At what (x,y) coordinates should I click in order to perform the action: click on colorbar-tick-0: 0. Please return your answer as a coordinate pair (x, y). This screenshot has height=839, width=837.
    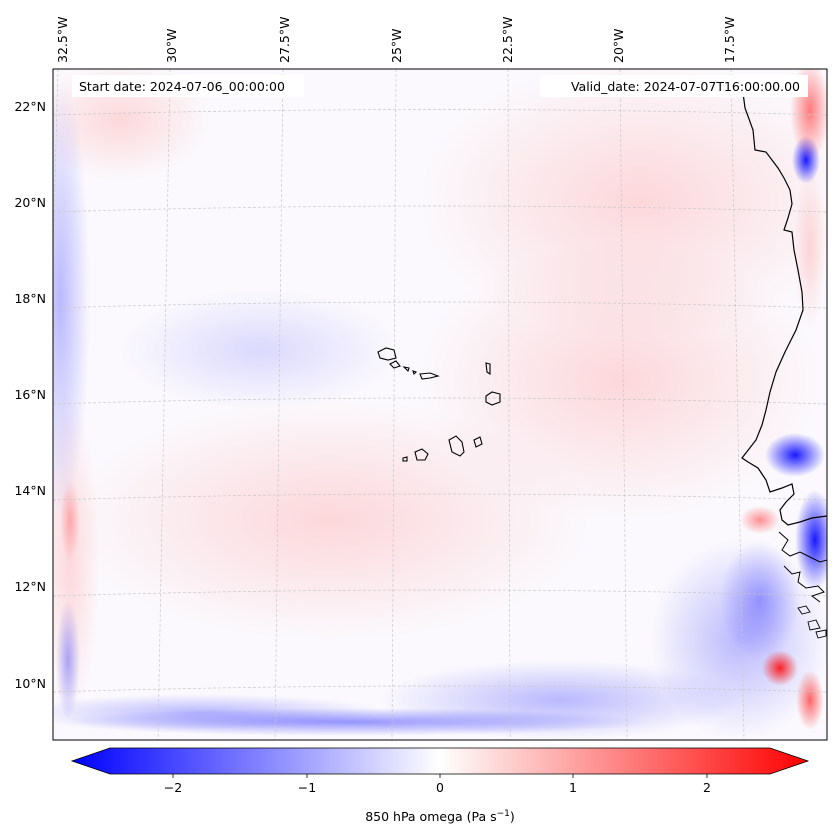
    Looking at the image, I should click on (440, 787).